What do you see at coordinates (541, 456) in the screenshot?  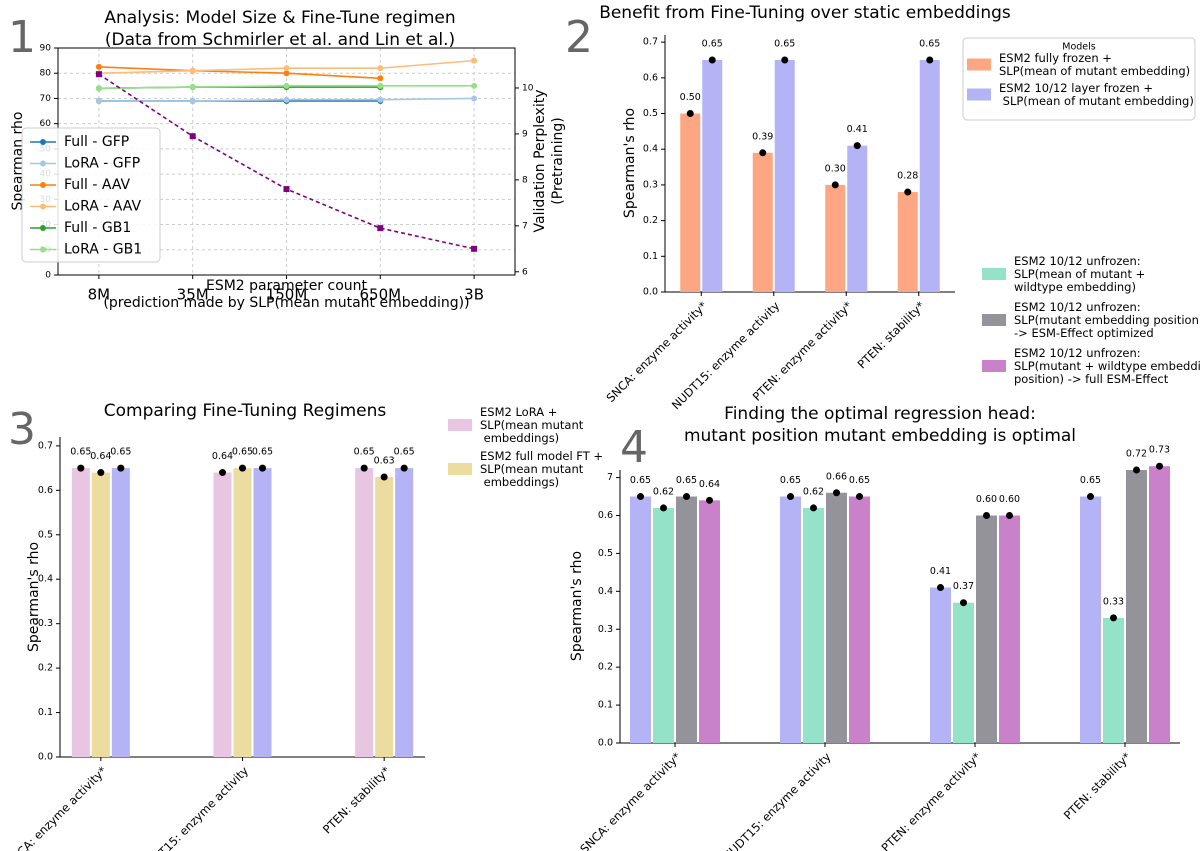 I see `legend-label-line: ESM2 full model FT +` at bounding box center [541, 456].